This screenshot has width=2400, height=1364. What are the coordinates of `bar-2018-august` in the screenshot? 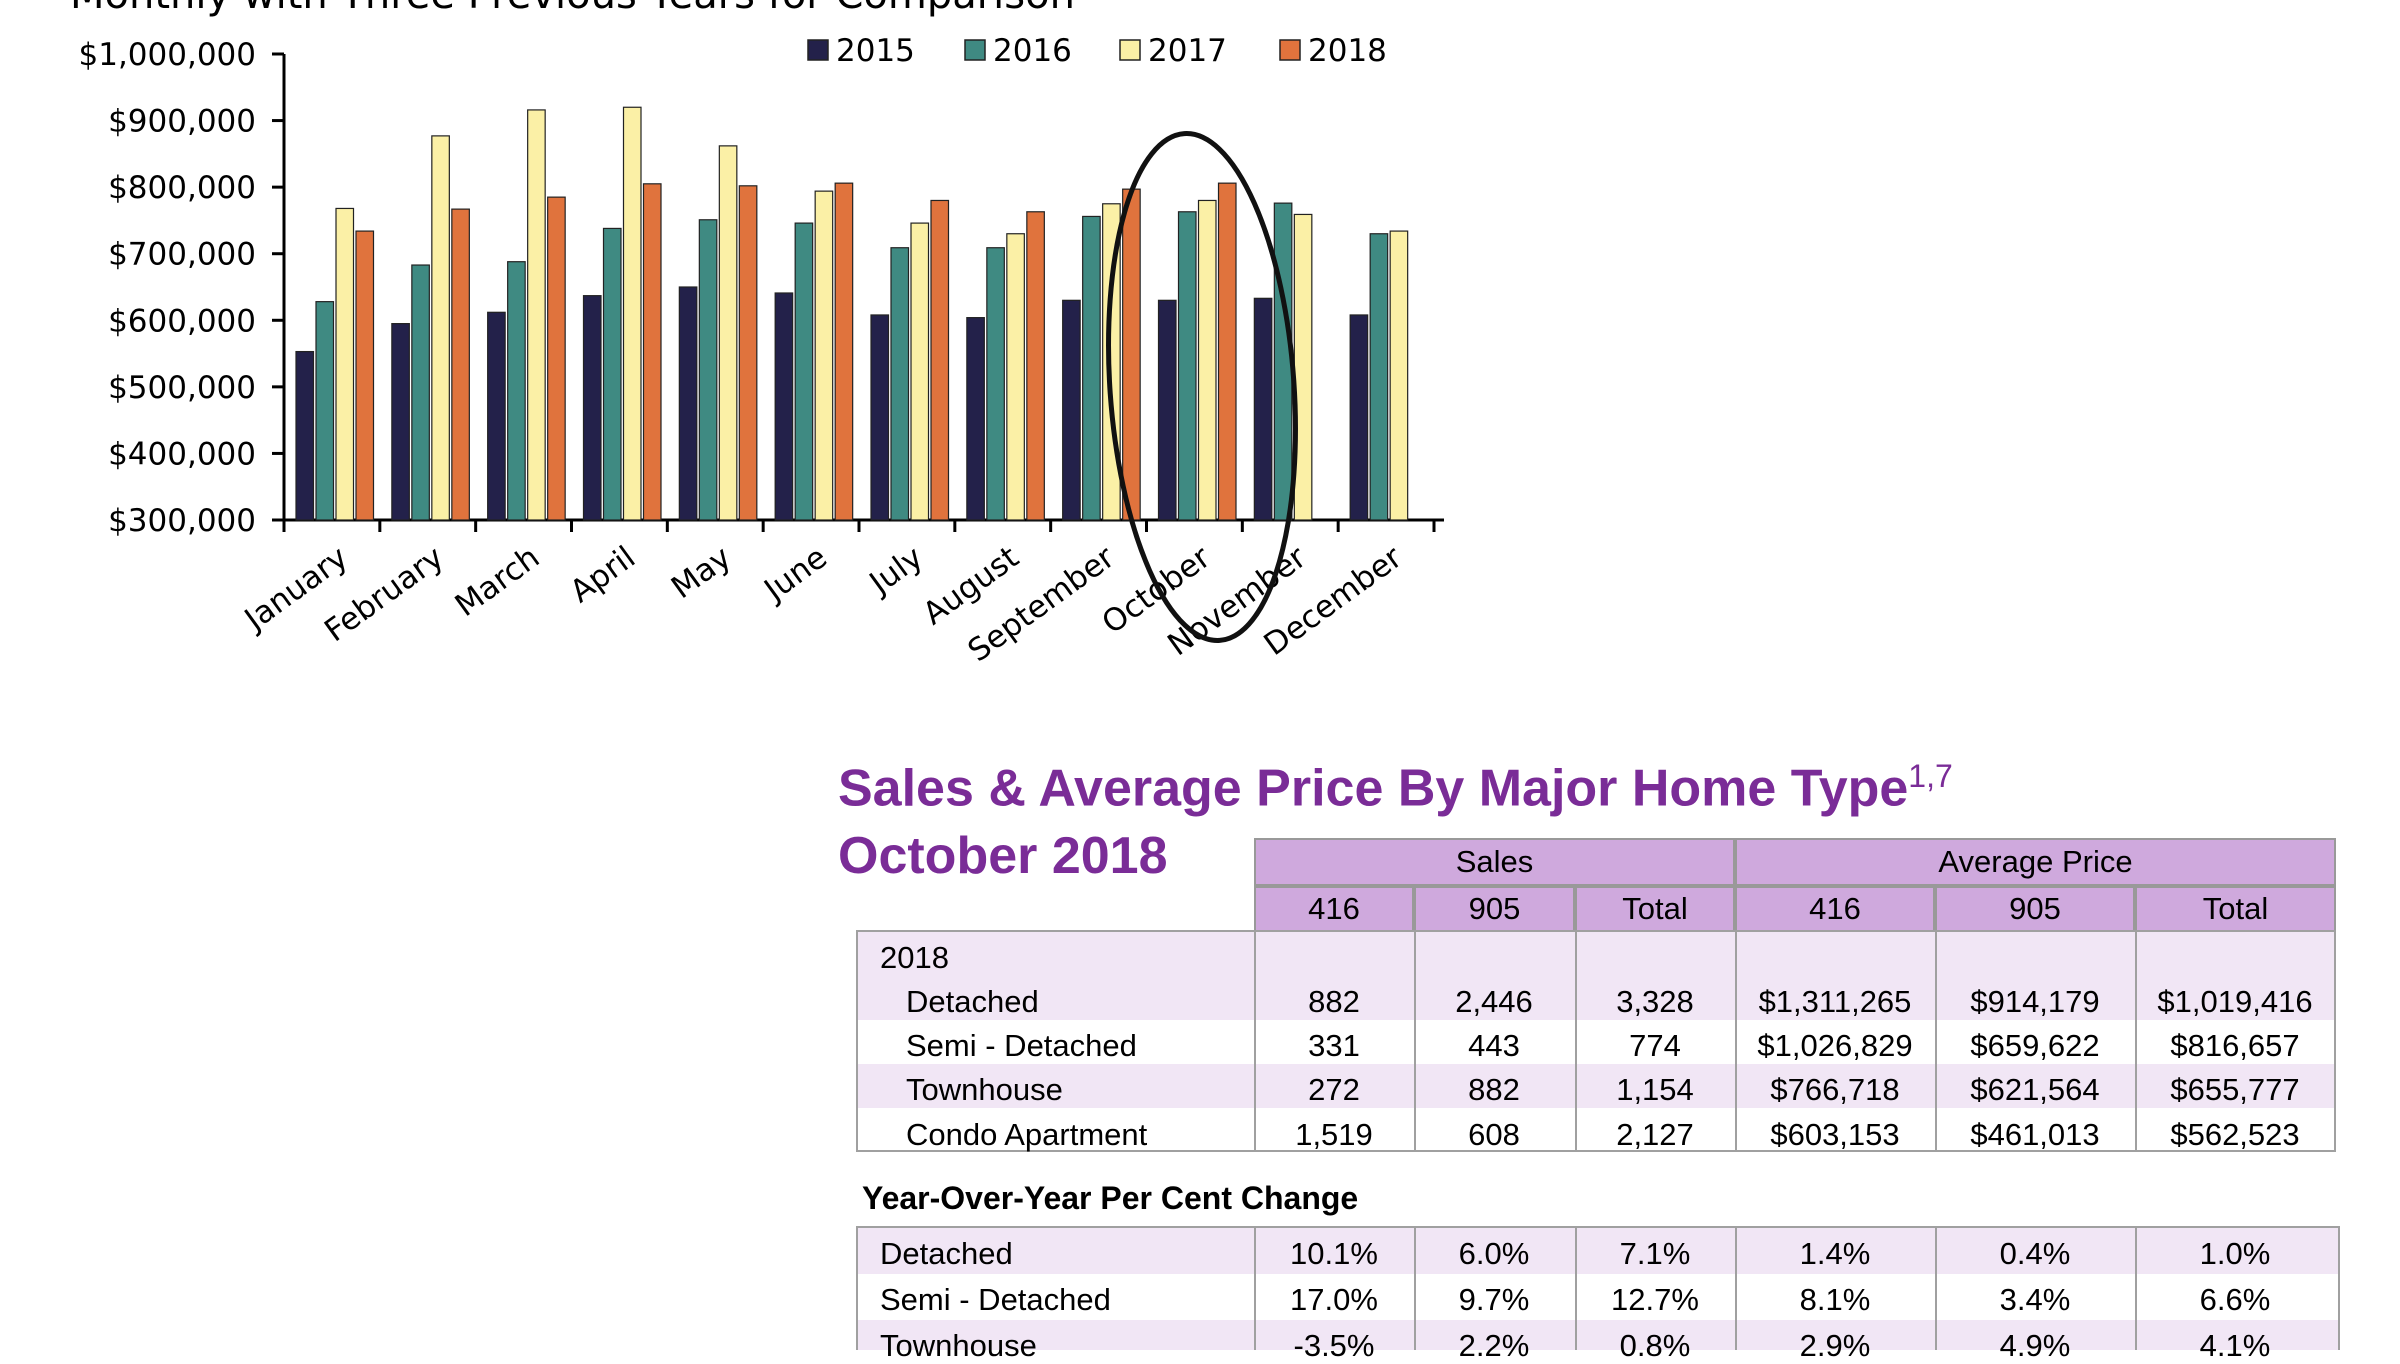 It's located at (1035, 366).